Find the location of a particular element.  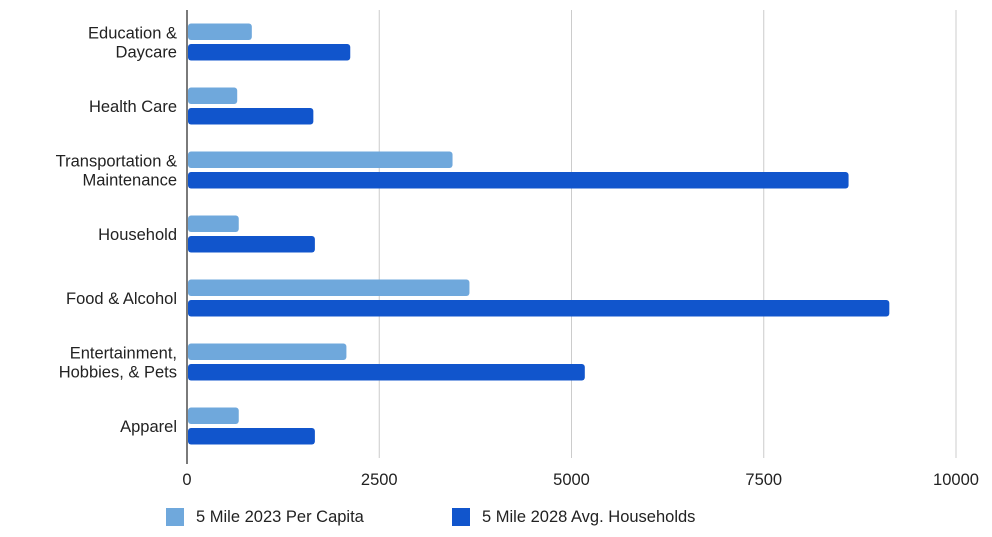

x-tick-label: 10000 is located at coordinates (956, 480).